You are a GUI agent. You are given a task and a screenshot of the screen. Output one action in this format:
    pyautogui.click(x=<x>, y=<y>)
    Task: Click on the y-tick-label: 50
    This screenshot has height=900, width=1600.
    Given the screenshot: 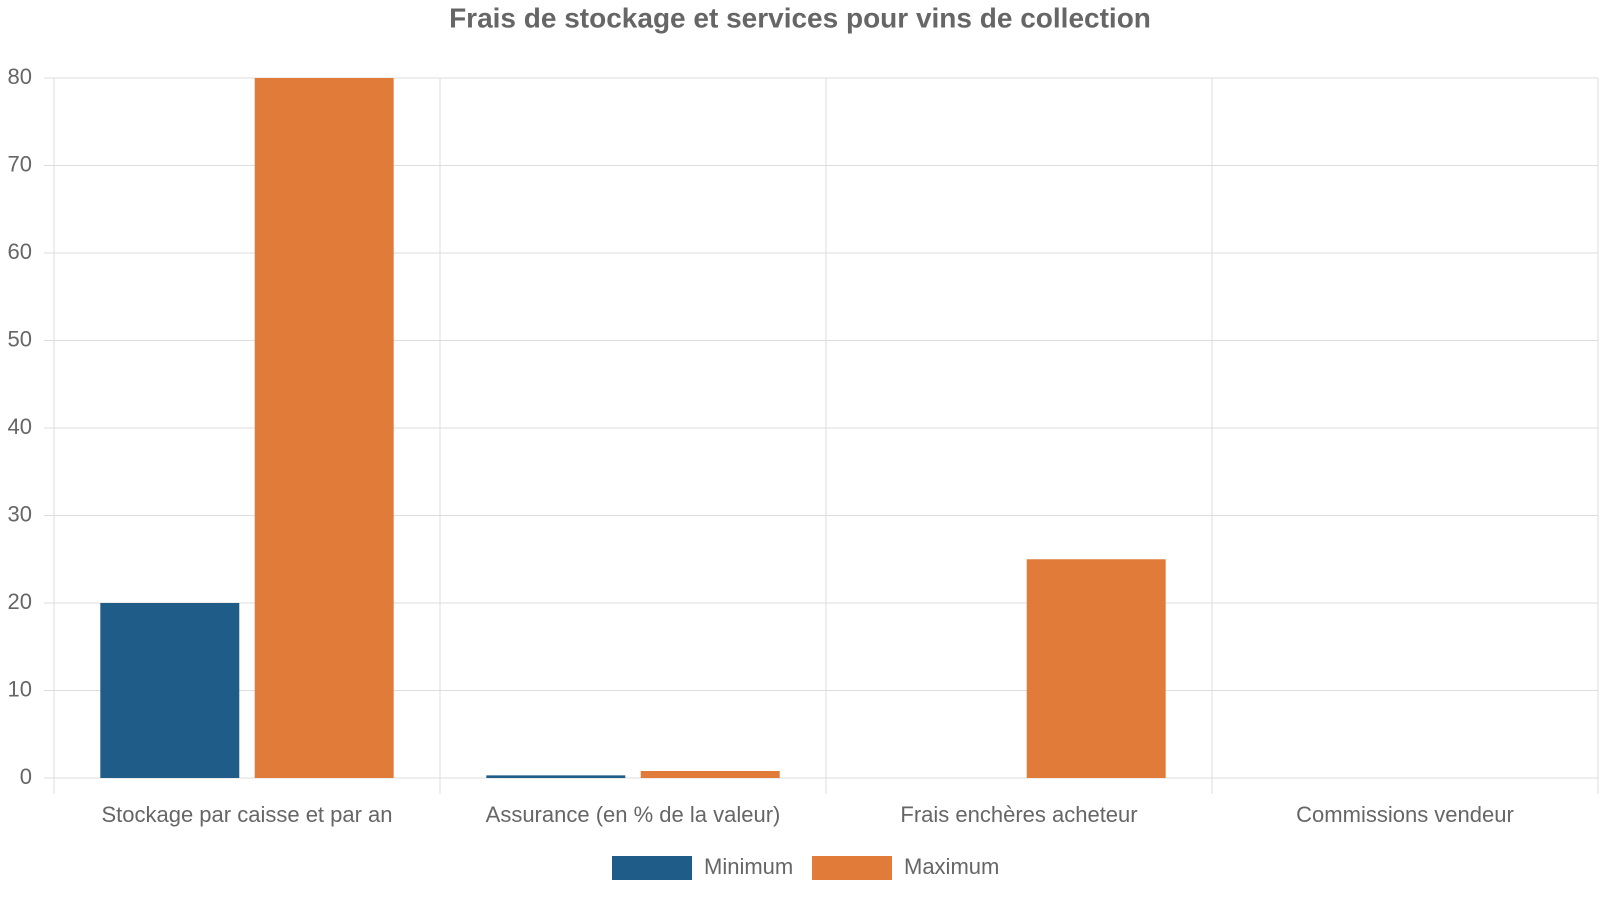 What is the action you would take?
    pyautogui.click(x=20, y=338)
    